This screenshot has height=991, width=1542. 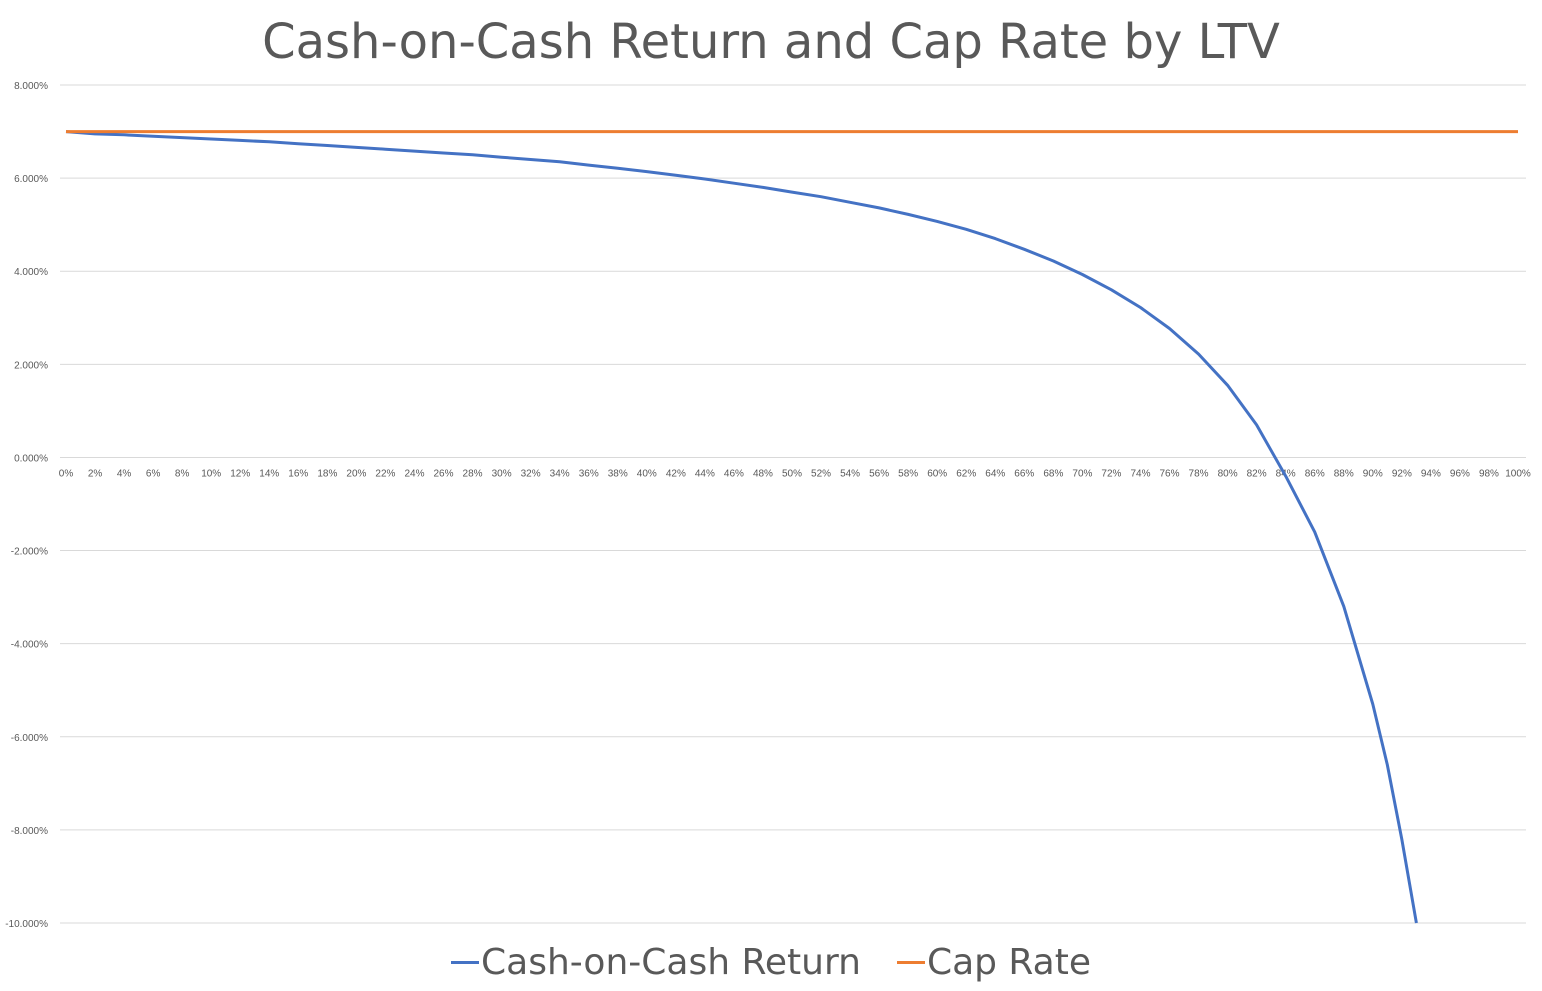 What do you see at coordinates (1344, 473) in the screenshot?
I see `x-tick-label: 88%` at bounding box center [1344, 473].